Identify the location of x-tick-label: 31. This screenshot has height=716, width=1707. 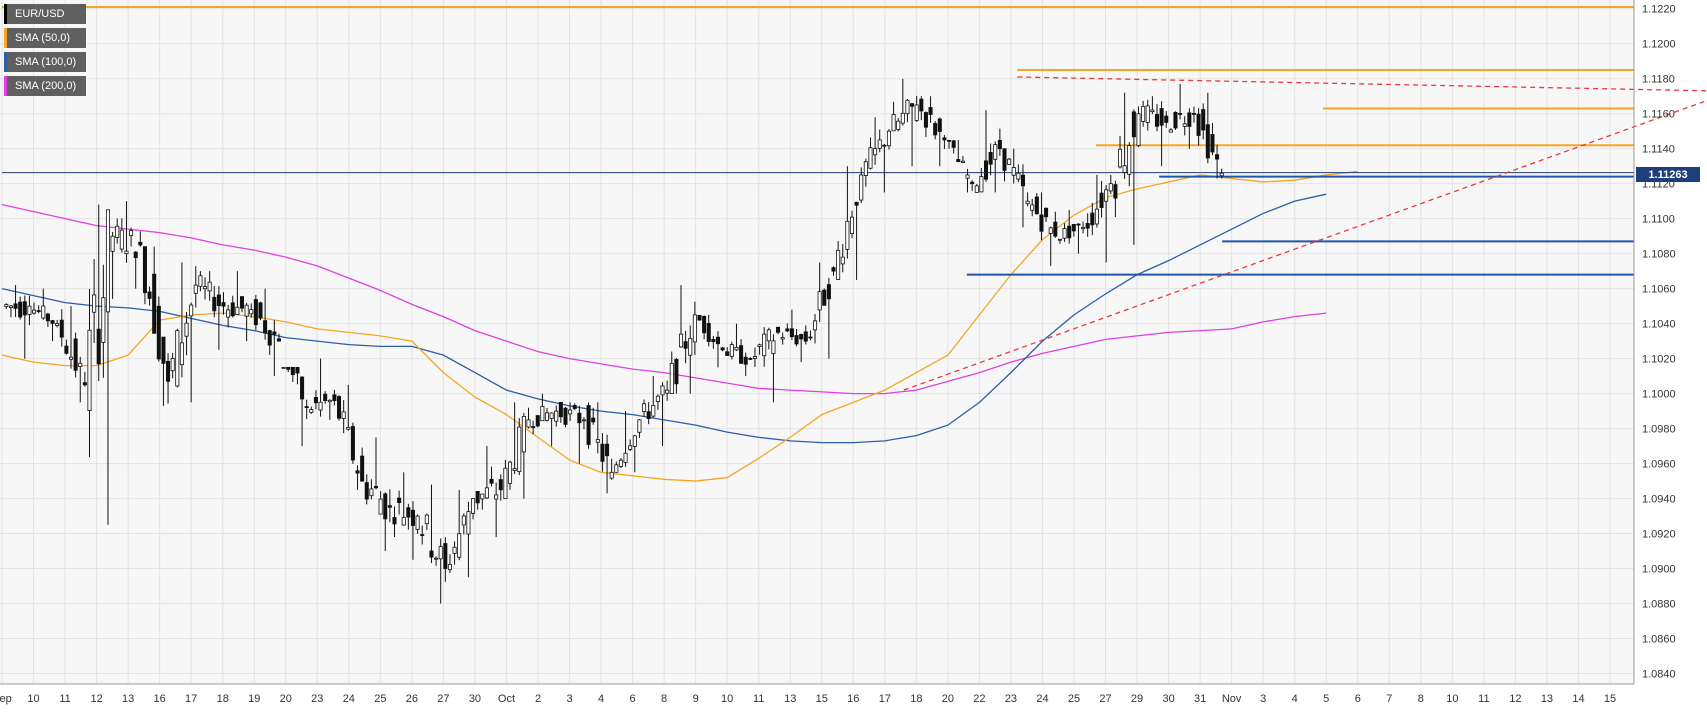
(1200, 699).